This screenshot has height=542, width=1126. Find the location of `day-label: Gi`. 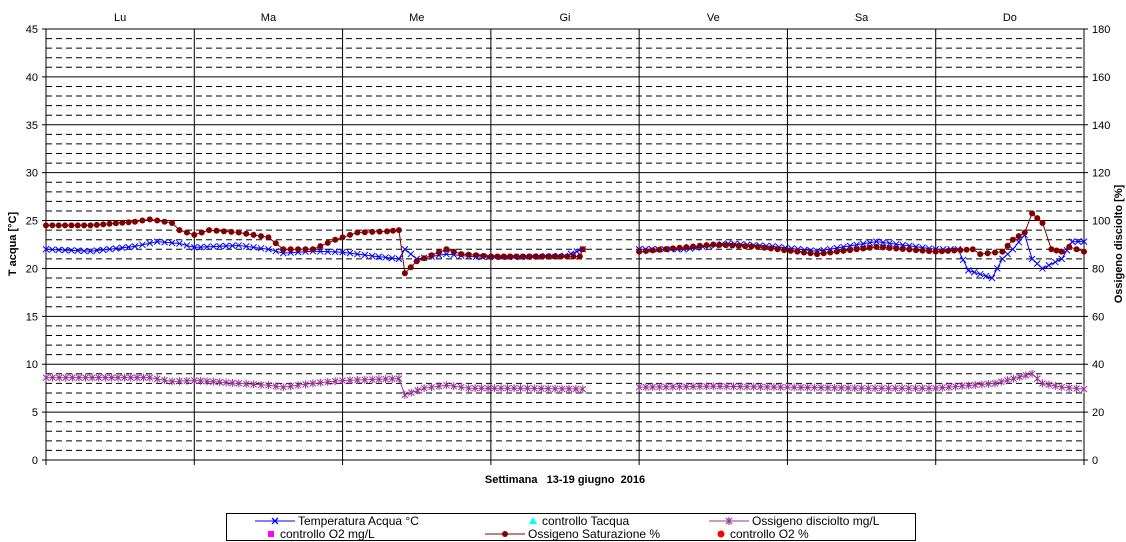

day-label: Gi is located at coordinates (565, 18).